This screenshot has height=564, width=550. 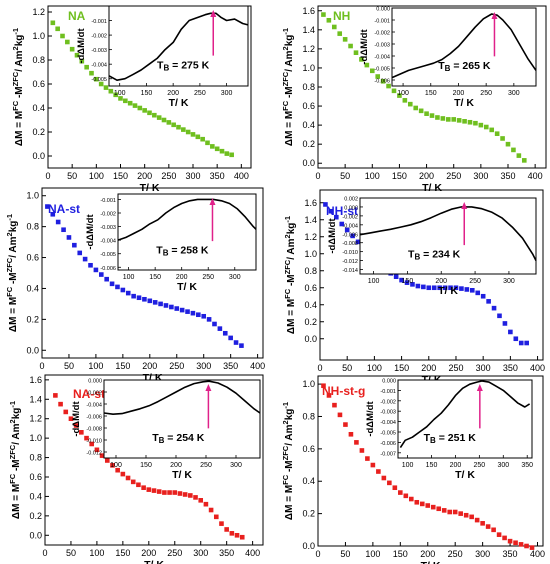 I want to click on x-tick-label: 200, so click(x=426, y=176).